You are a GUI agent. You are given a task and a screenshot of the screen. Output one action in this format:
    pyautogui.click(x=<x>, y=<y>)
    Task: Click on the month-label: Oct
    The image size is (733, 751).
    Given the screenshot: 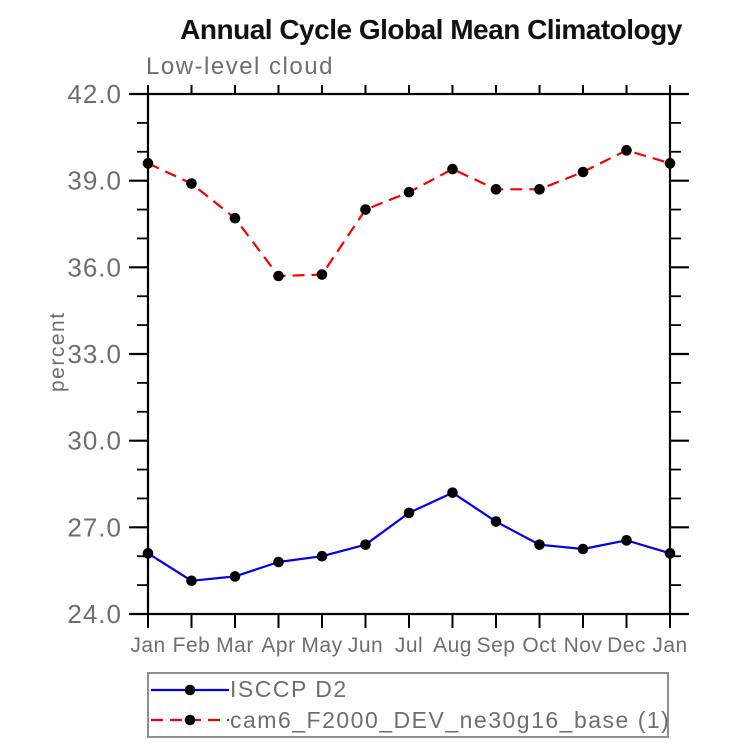 What is the action you would take?
    pyautogui.click(x=539, y=645)
    